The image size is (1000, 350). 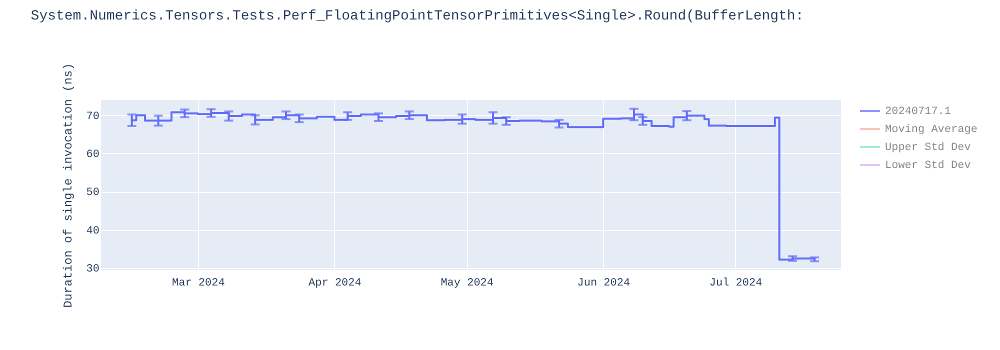 What do you see at coordinates (93, 270) in the screenshot?
I see `y-tick-label: 30` at bounding box center [93, 270].